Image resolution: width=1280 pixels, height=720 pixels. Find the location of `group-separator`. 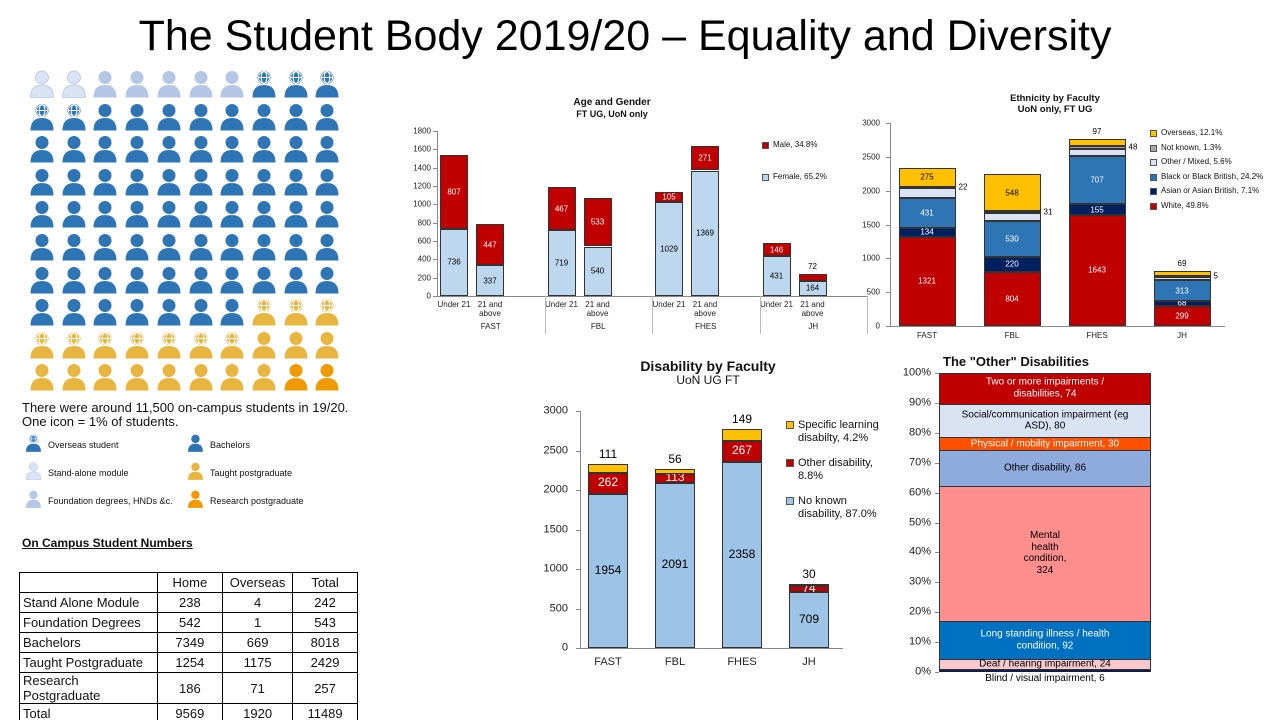

group-separator is located at coordinates (867, 315).